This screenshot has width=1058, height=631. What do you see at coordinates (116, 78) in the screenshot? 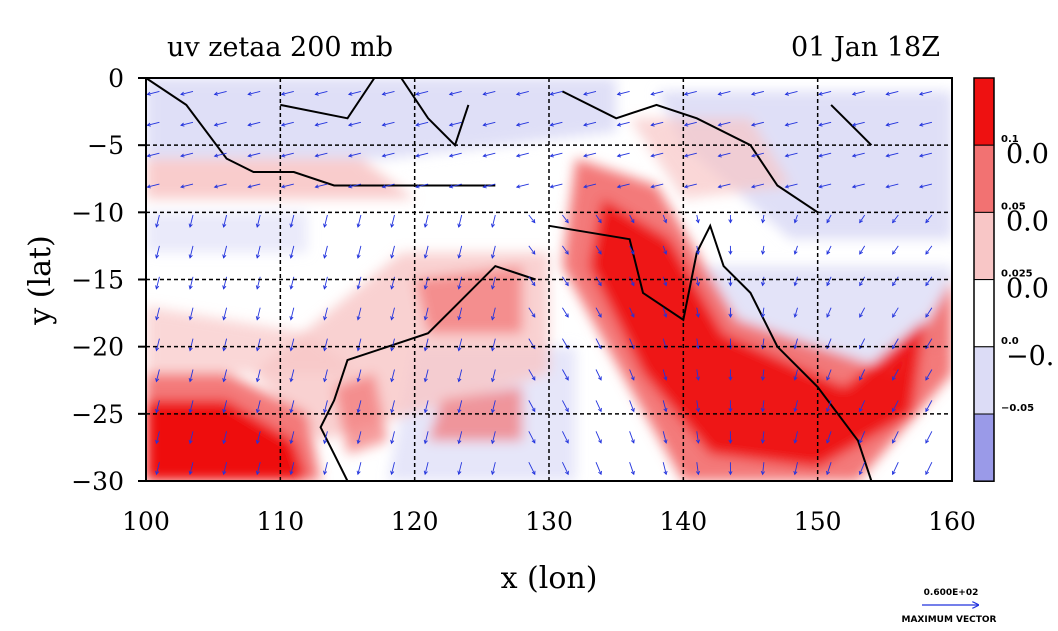
I see `y-tick-label: 0` at bounding box center [116, 78].